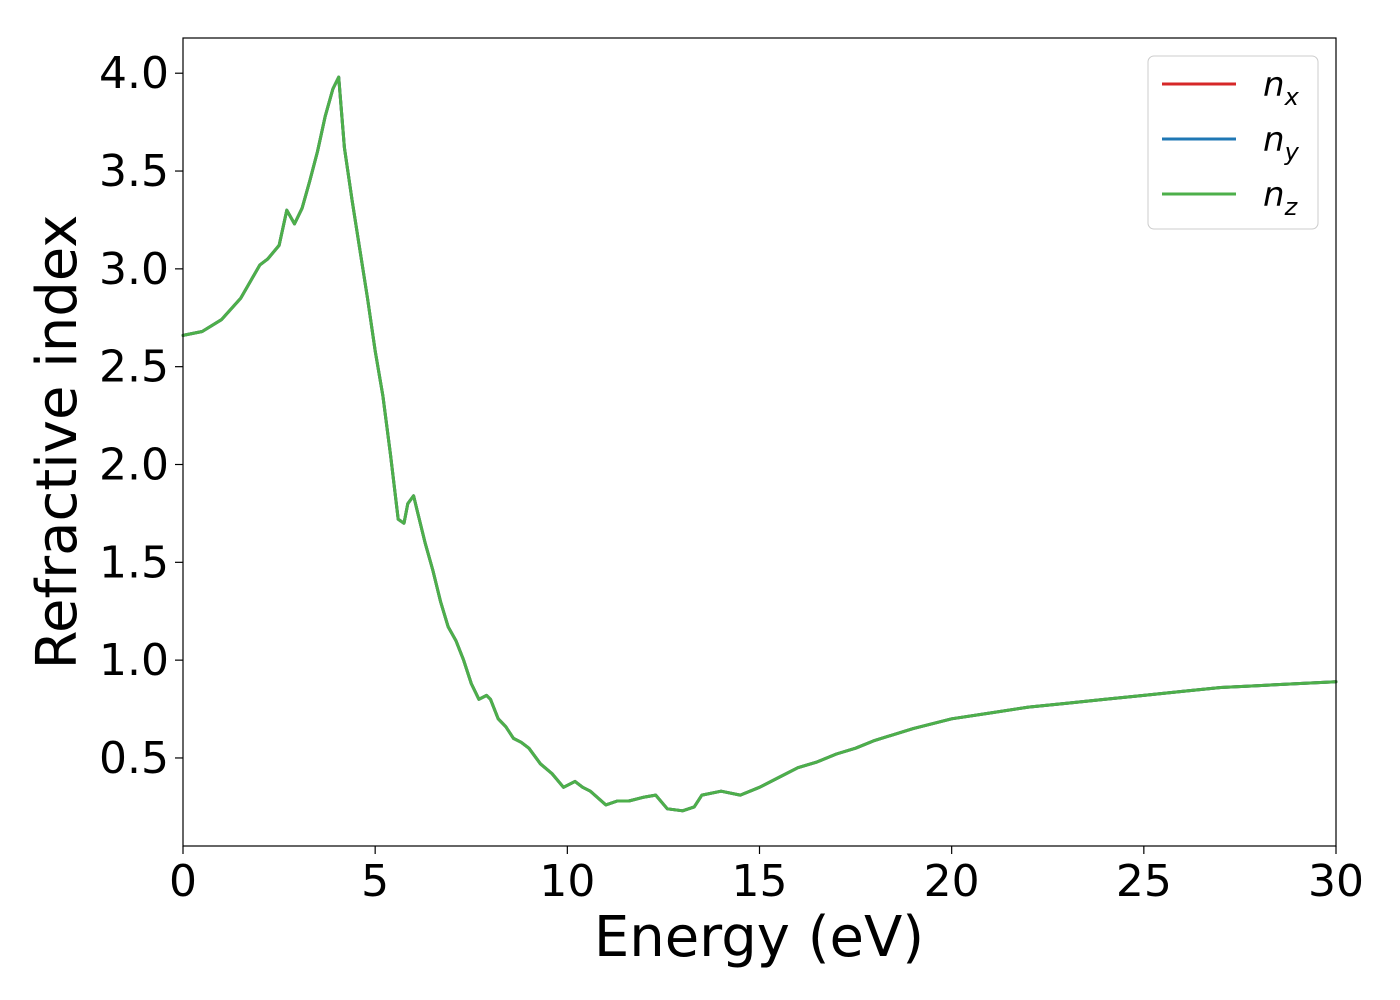 Image resolution: width=1400 pixels, height=1000 pixels. Describe the element at coordinates (134, 171) in the screenshot. I see `y-tick-label: 3.5` at that location.